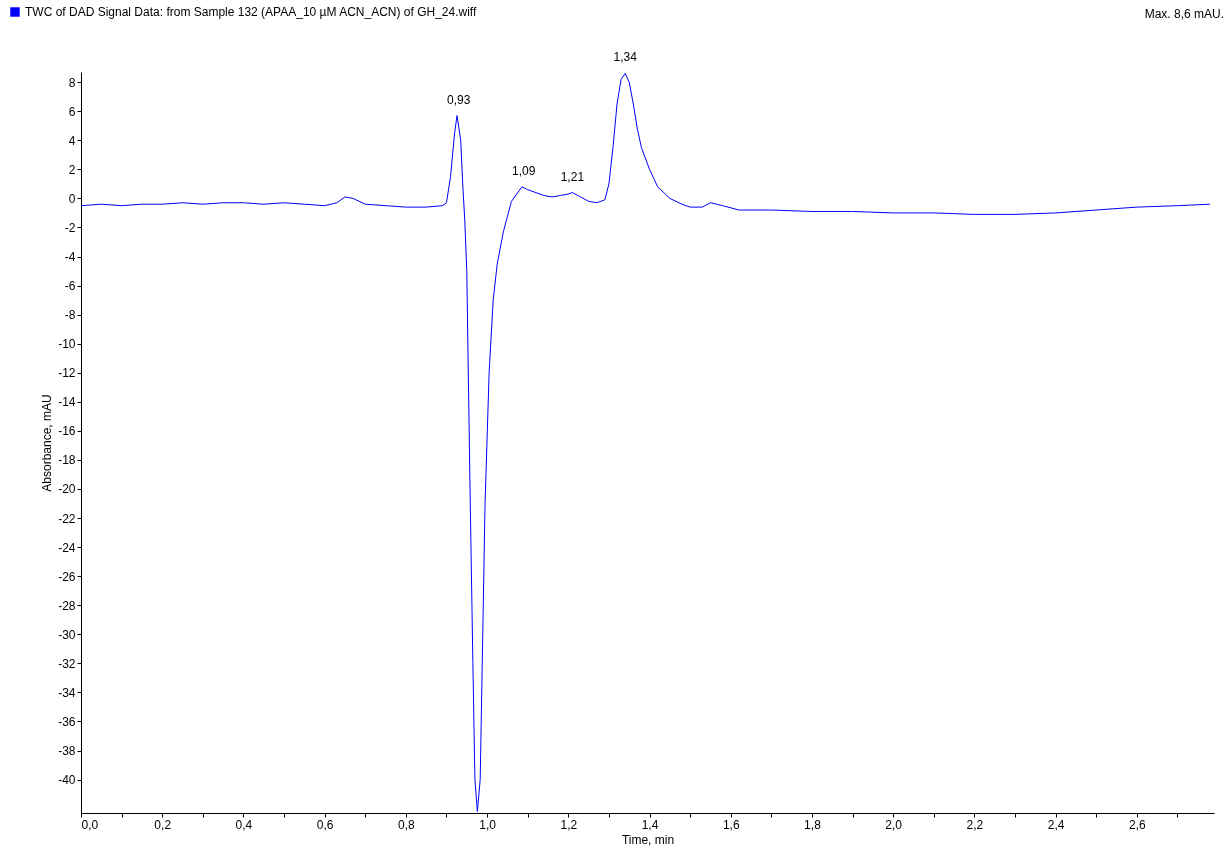  I want to click on x-tick-label: 0,6, so click(325, 824).